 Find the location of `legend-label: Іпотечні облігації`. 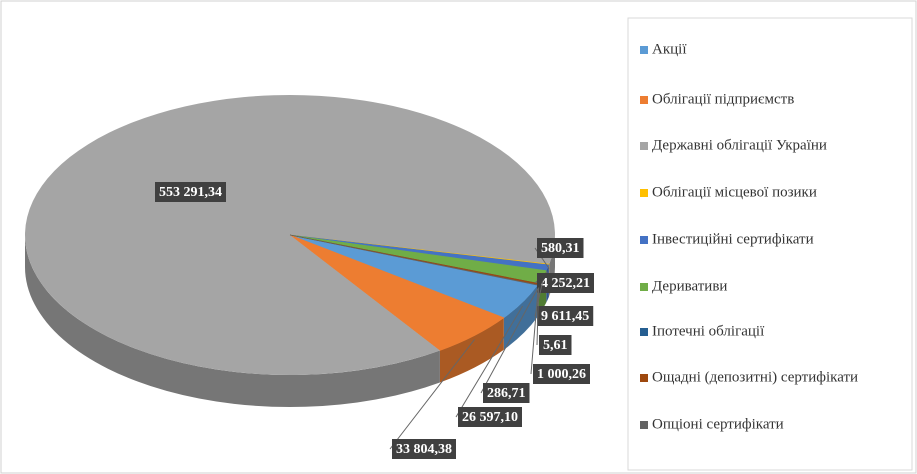

legend-label: Іпотечні облігації is located at coordinates (708, 331).